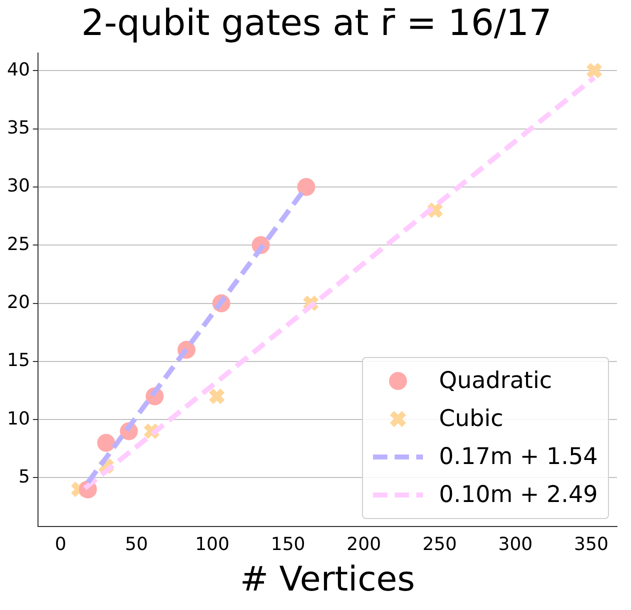 The image size is (631, 610). Describe the element at coordinates (495, 381) in the screenshot. I see `legend-label: Quadratic` at that location.